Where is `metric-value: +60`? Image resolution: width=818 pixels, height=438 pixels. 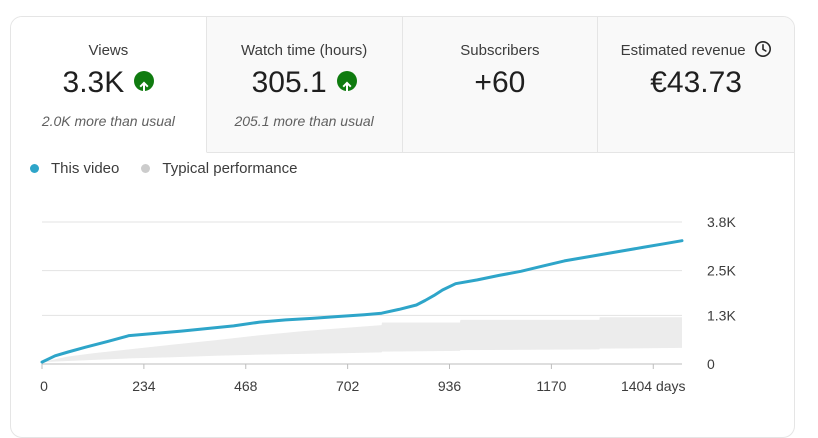 metric-value: +60 is located at coordinates (500, 82).